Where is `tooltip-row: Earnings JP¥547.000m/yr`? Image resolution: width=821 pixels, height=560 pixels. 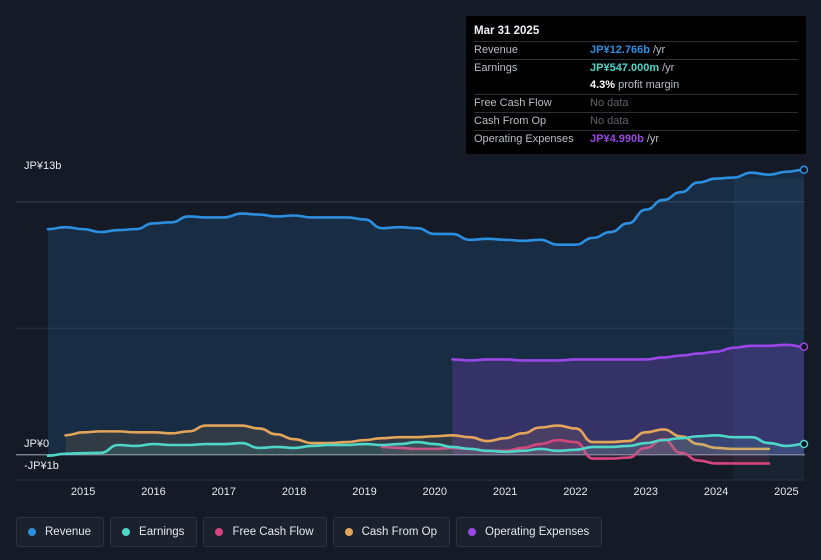 tooltip-row: Earnings JP¥547.000m/yr is located at coordinates (636, 68).